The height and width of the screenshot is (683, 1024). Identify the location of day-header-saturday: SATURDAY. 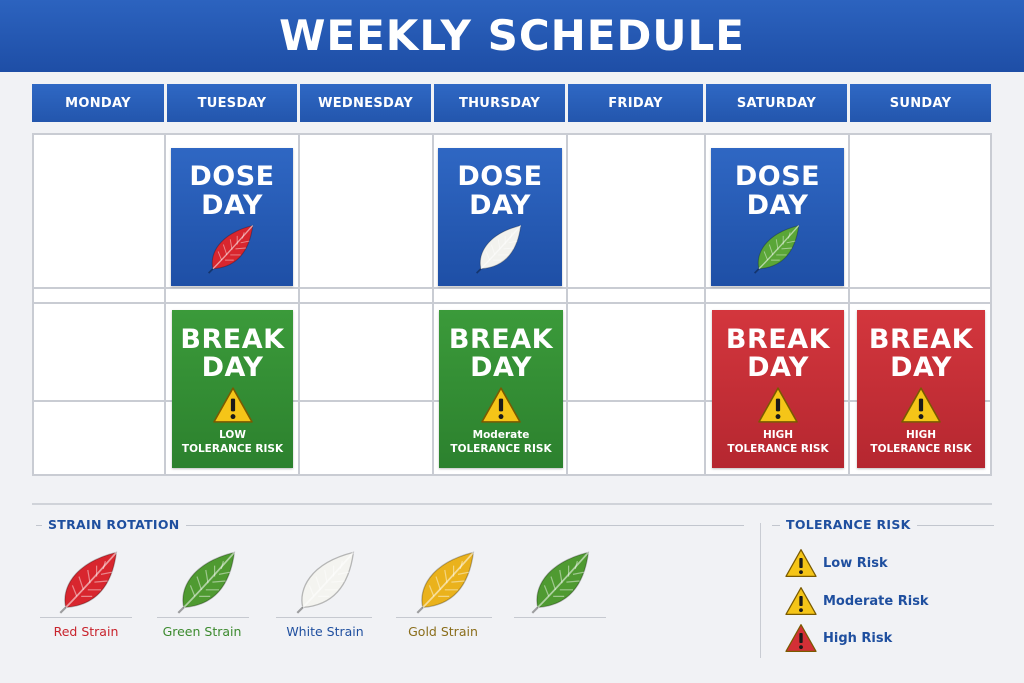
(776, 103).